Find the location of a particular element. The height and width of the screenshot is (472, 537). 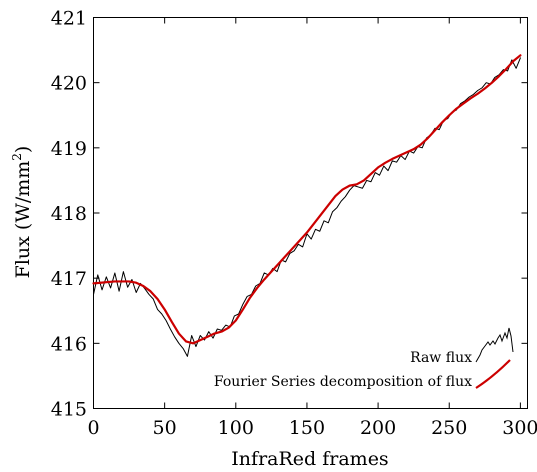

legend-line-fourier is located at coordinates (493, 374).